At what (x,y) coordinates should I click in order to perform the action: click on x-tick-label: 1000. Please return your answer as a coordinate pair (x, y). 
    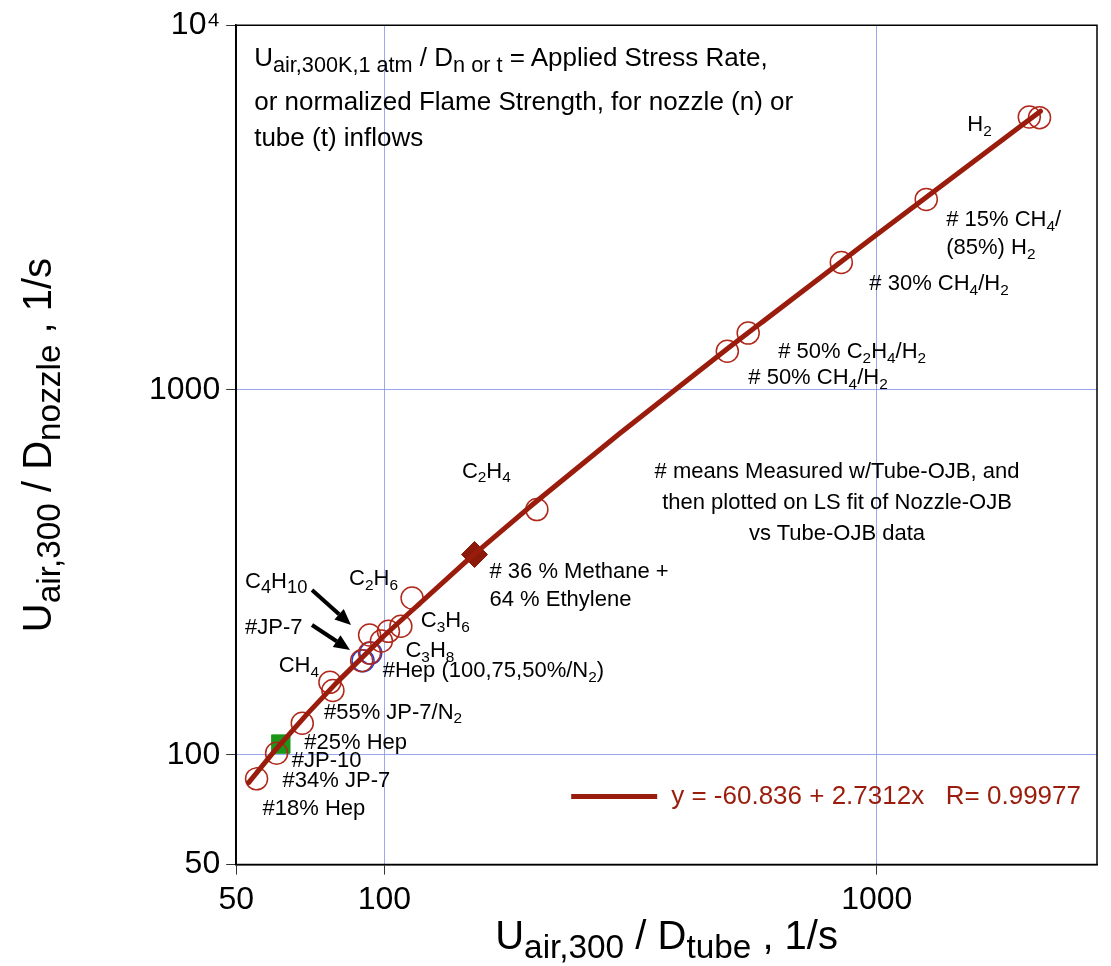
    Looking at the image, I should click on (877, 897).